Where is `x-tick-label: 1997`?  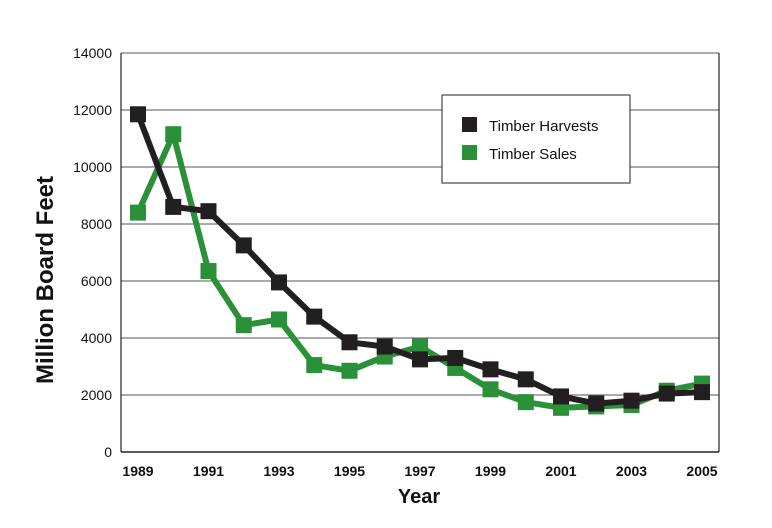 x-tick-label: 1997 is located at coordinates (419, 471).